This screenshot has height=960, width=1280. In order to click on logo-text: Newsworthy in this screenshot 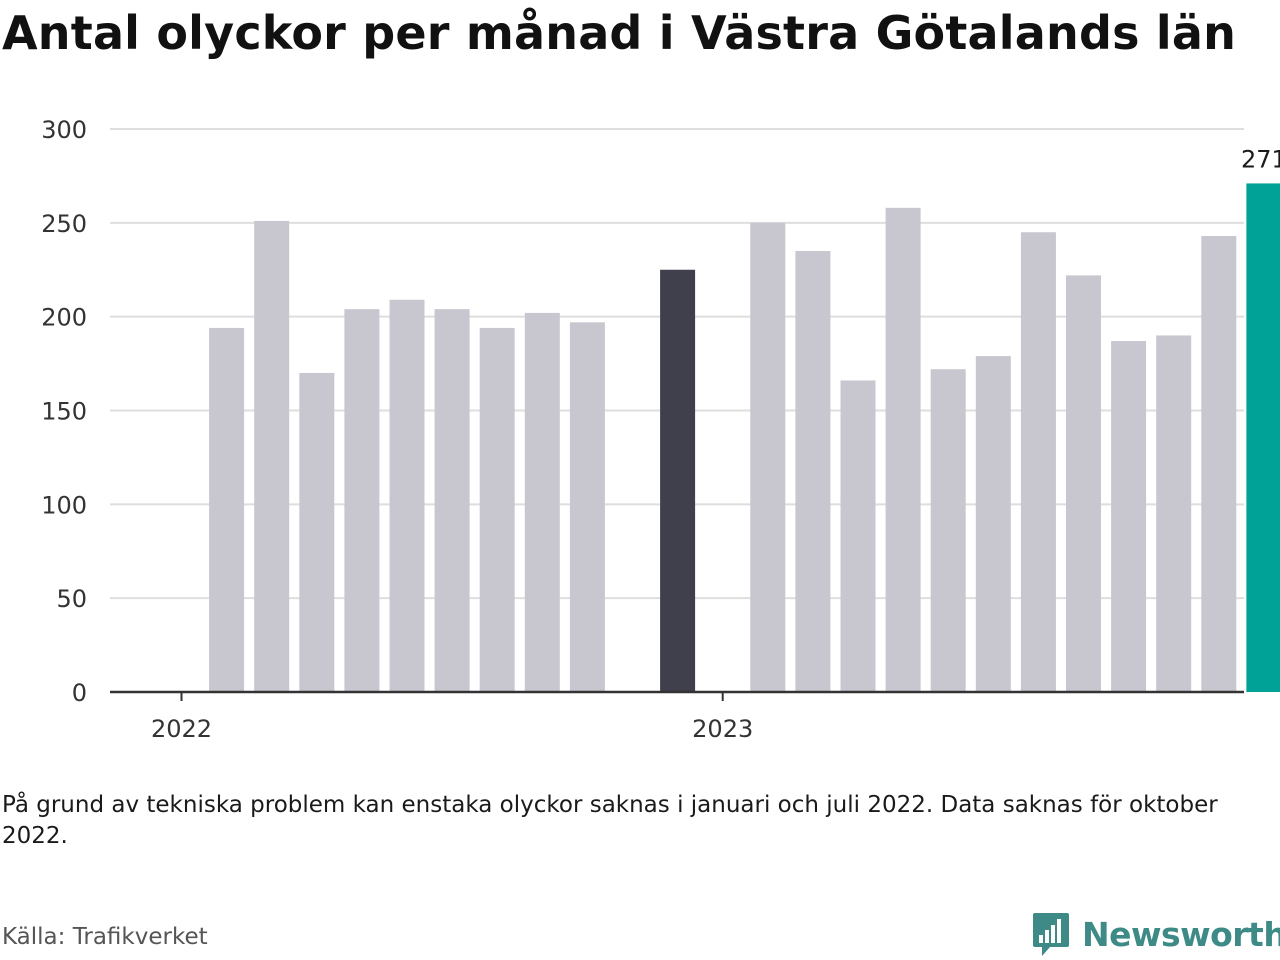, I will do `click(1181, 934)`.